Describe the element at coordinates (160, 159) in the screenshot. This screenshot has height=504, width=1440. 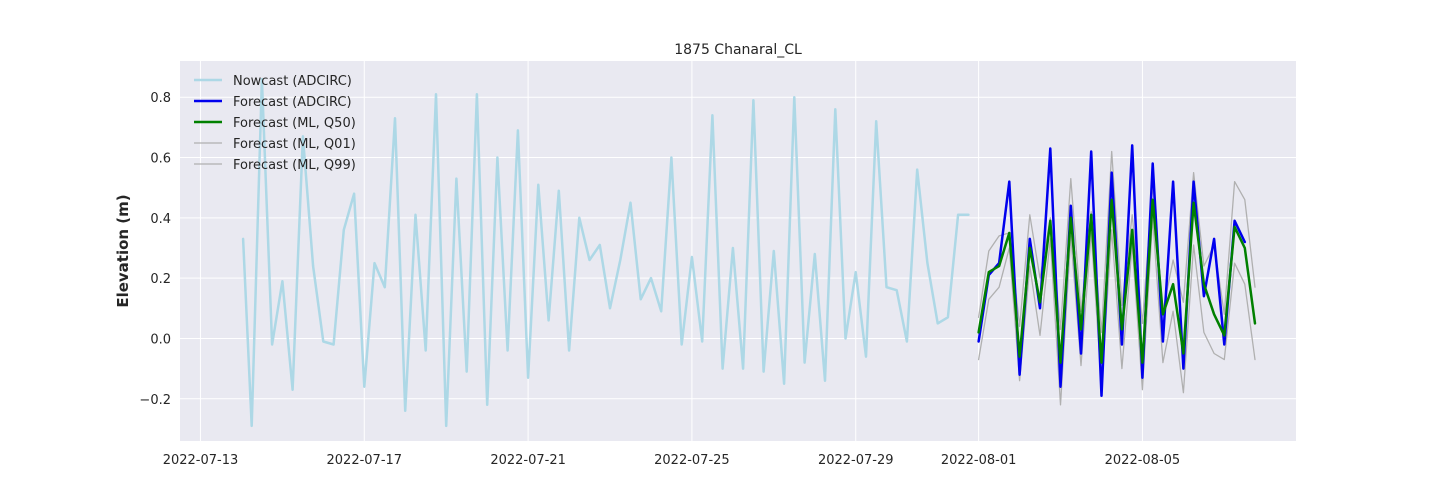
I see `y-tick-label: 0.6` at that location.